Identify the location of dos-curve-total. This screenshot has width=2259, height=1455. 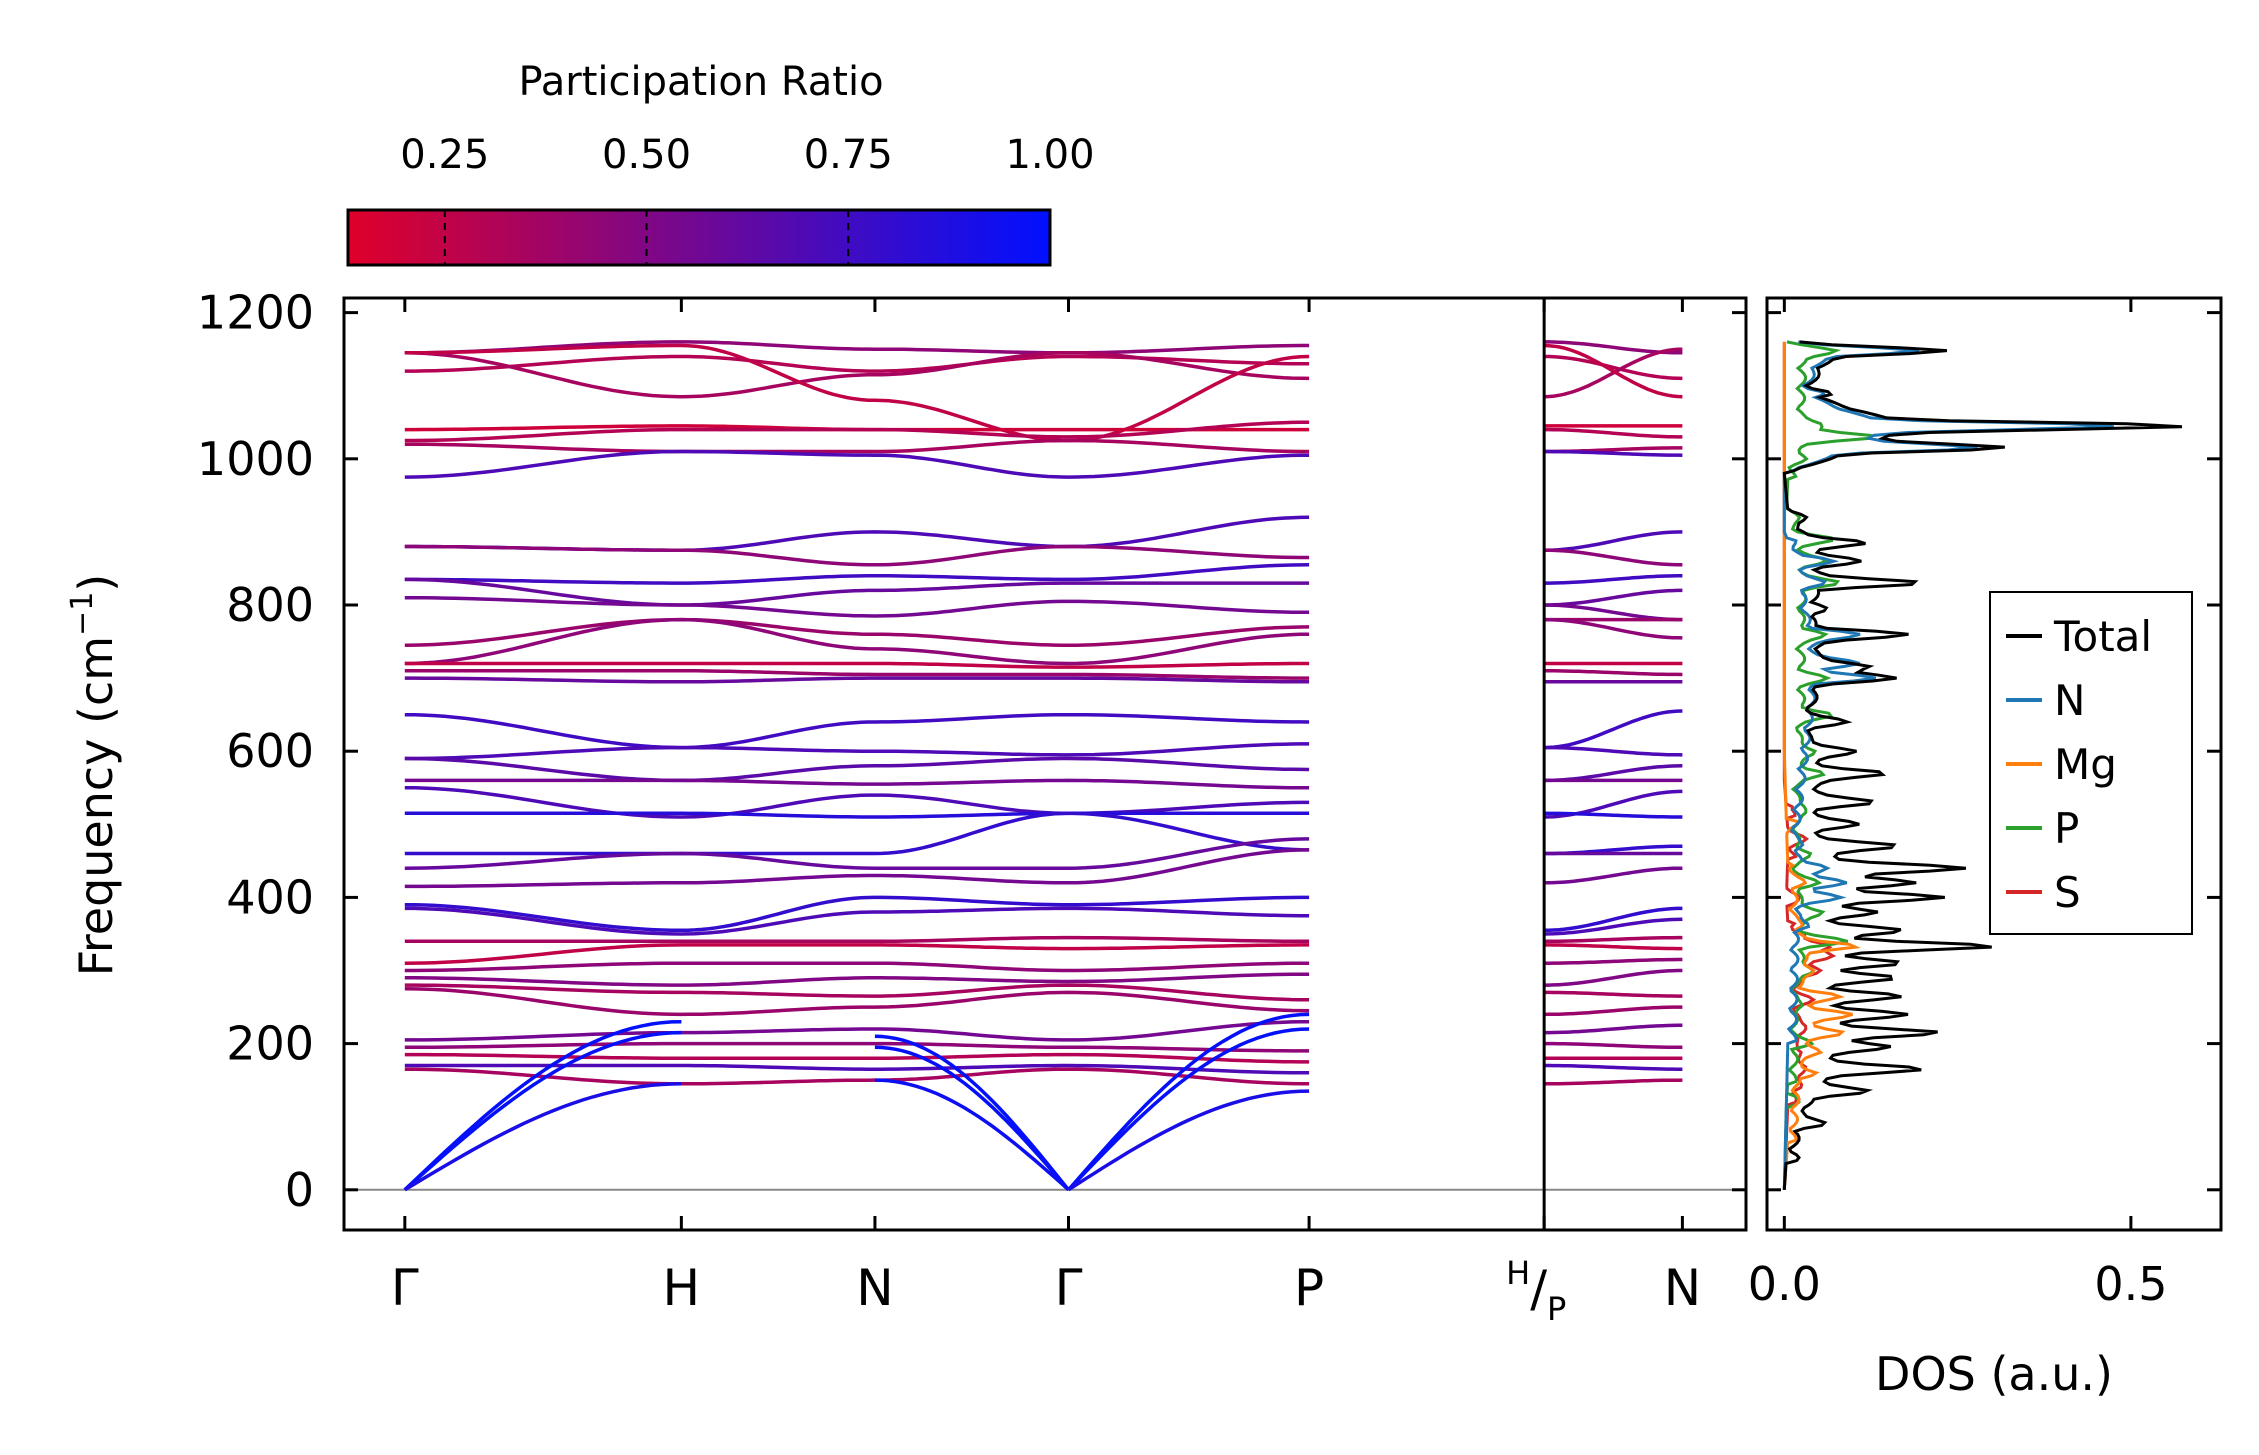
(1982, 765).